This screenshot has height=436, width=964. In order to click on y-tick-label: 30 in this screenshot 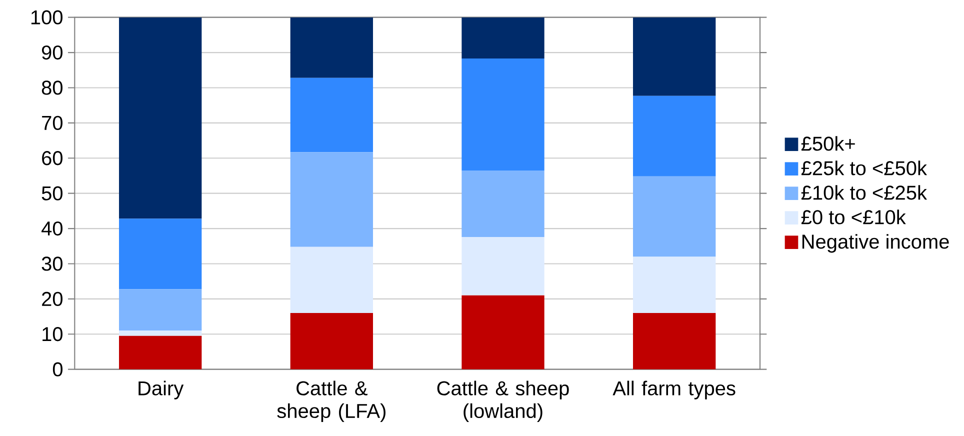, I will do `click(52, 263)`.